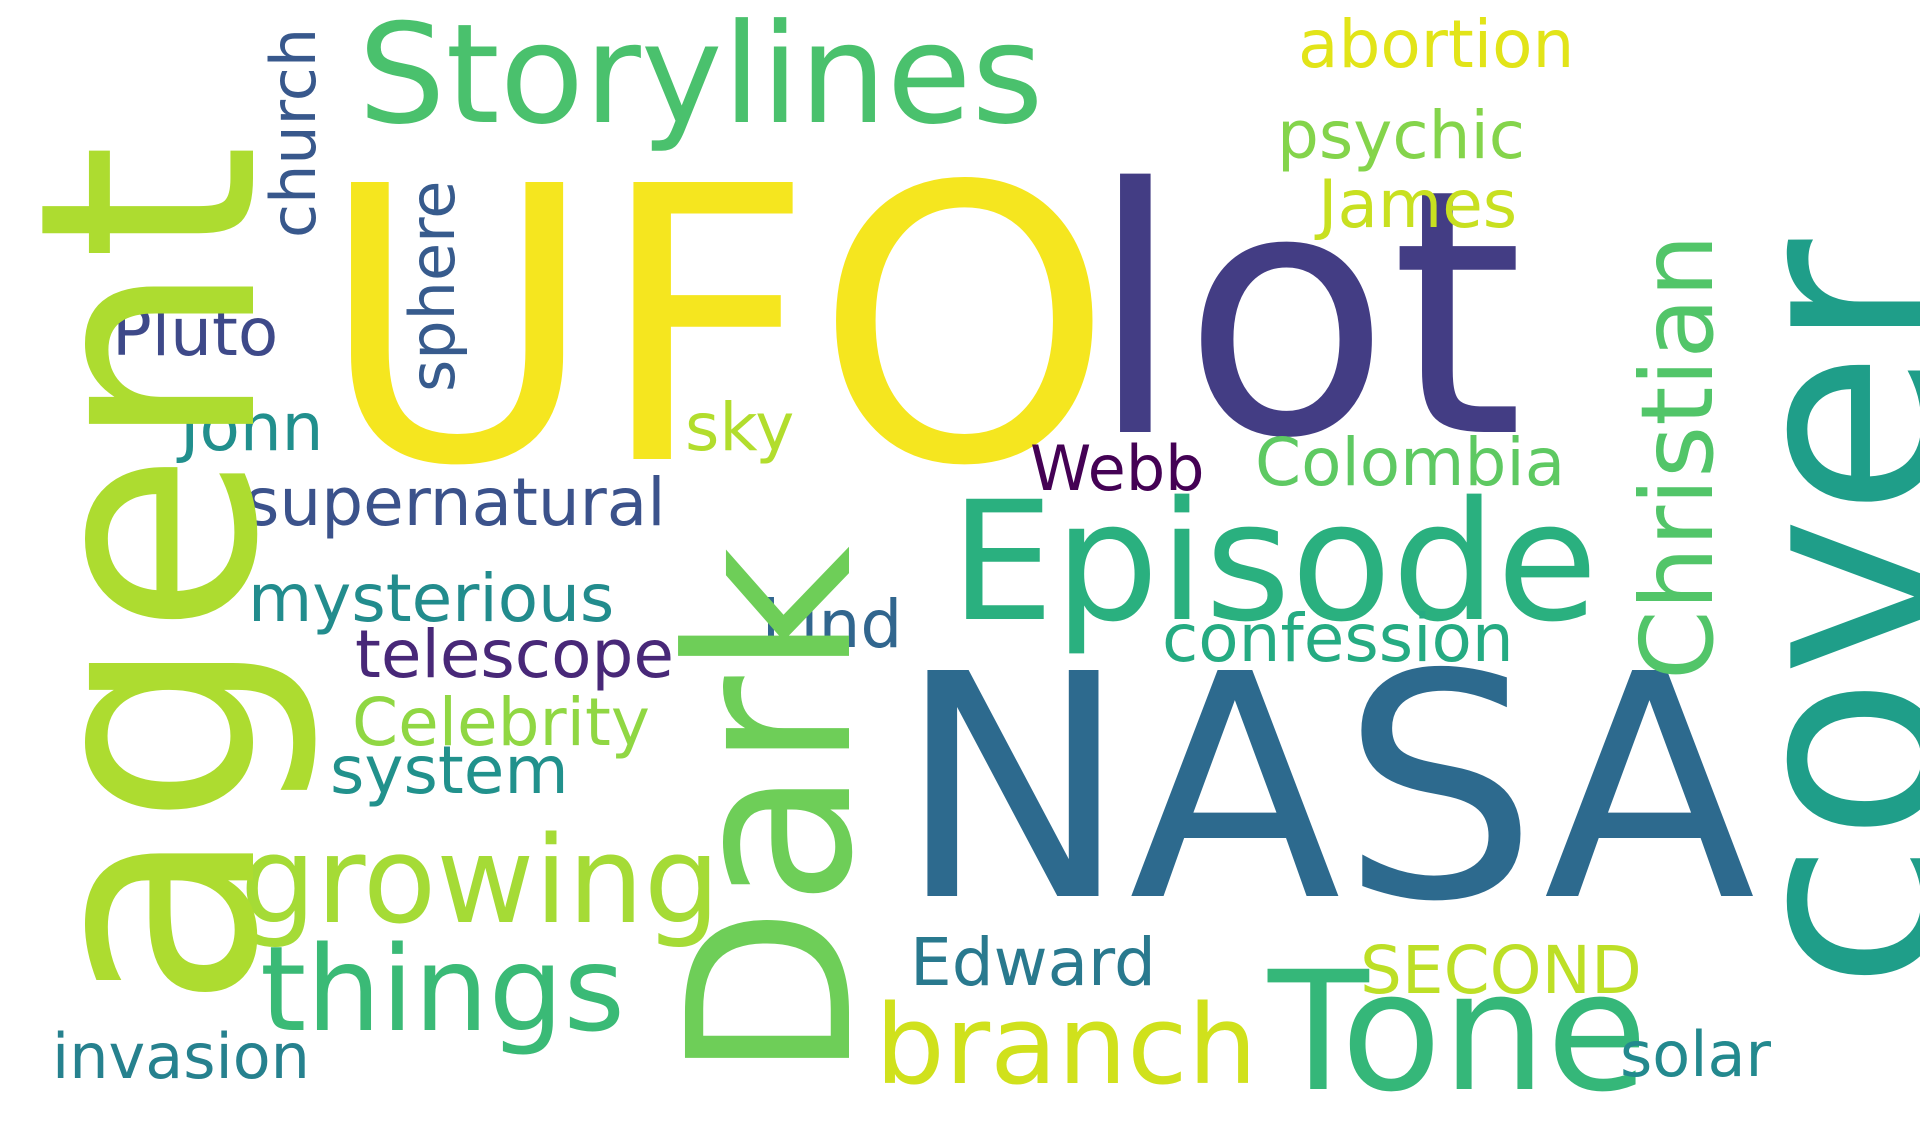 The height and width of the screenshot is (1128, 1920). I want to click on word-storylines: Storylines, so click(701, 77).